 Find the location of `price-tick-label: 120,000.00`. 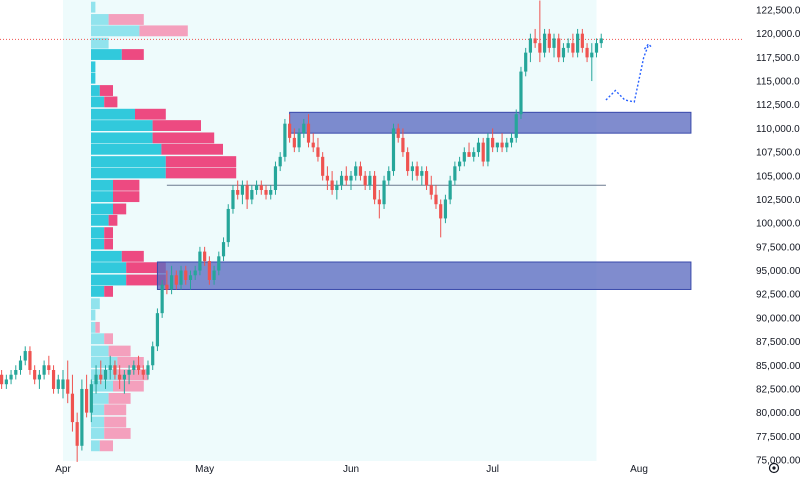

price-tick-label: 120,000.00 is located at coordinates (778, 34).